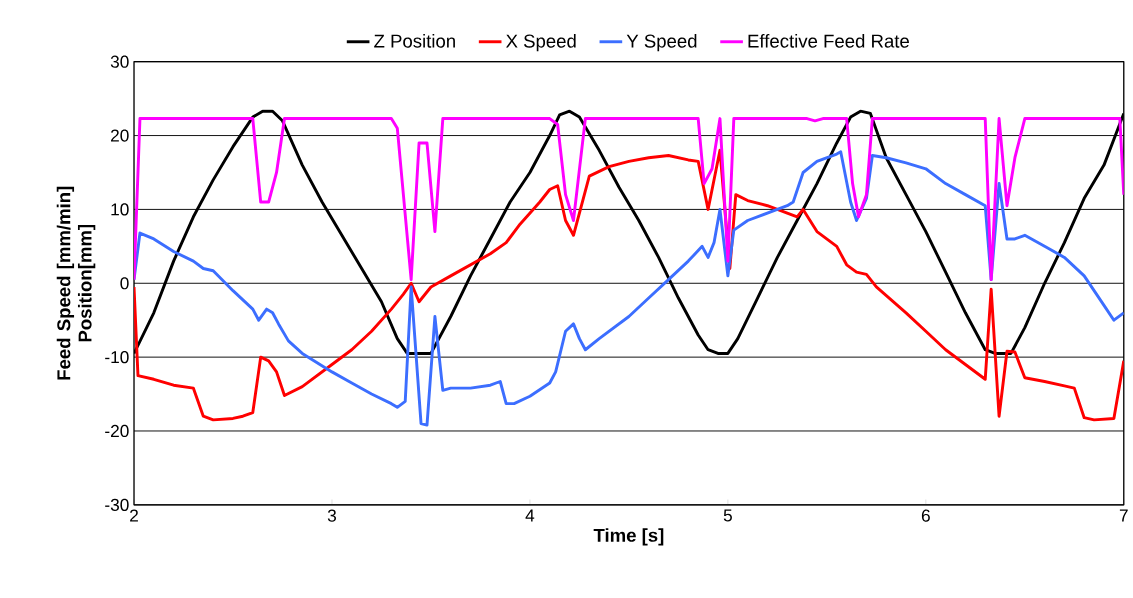  Describe the element at coordinates (828, 40) in the screenshot. I see `legend-label: Effective Feed Rate` at that location.